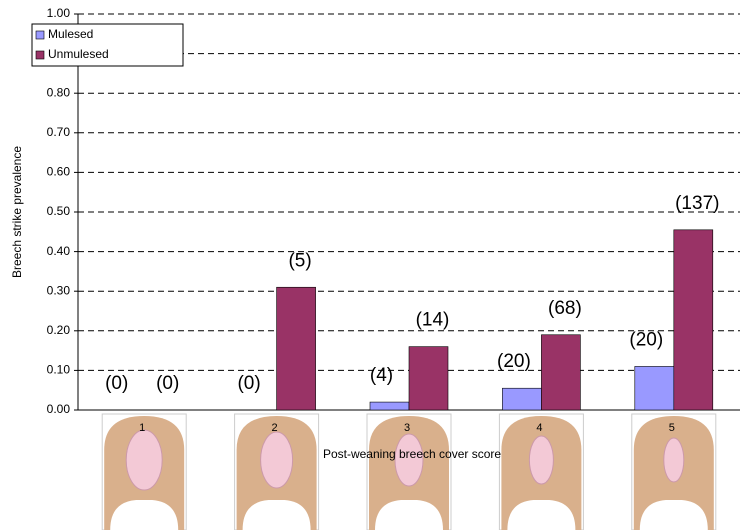 This screenshot has width=742, height=530. I want to click on y-tick-label: 0.70, so click(59, 132).